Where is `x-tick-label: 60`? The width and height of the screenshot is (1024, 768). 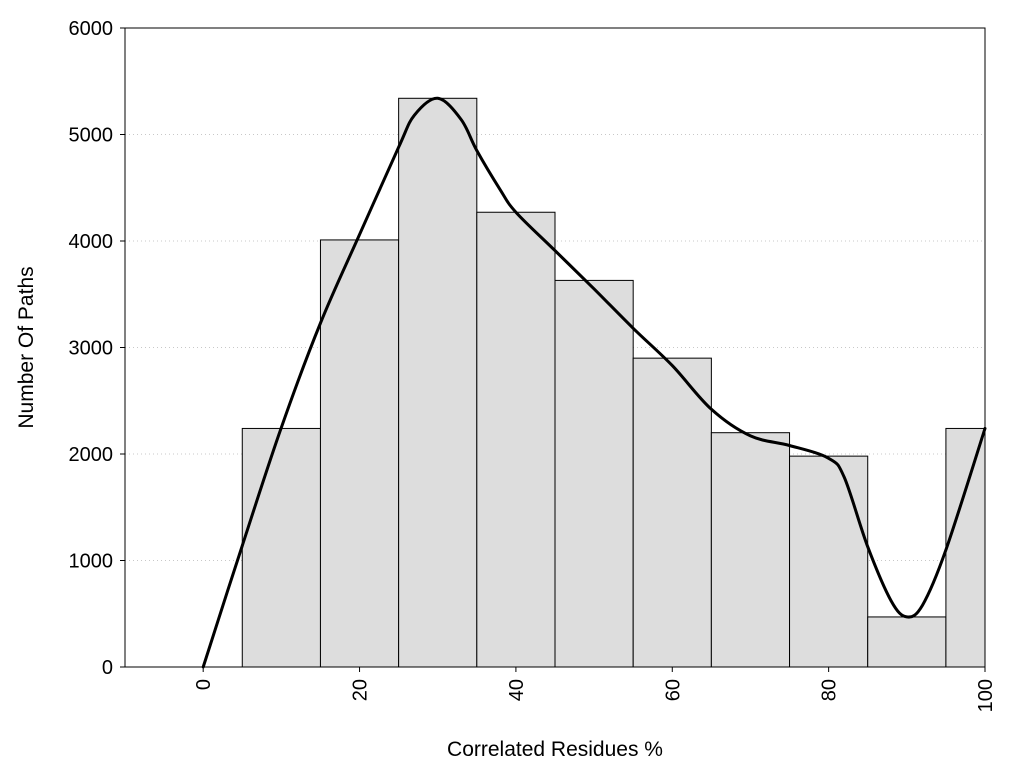
x-tick-label: 60 is located at coordinates (673, 690).